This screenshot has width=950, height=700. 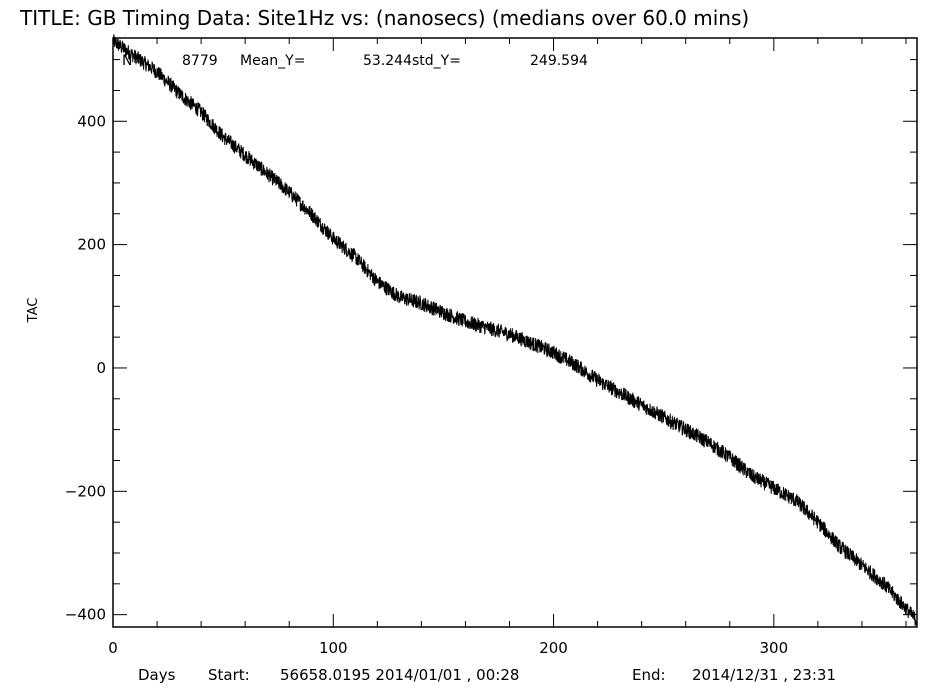 What do you see at coordinates (272, 61) in the screenshot?
I see `stats-mean-label: Mean_Y=` at bounding box center [272, 61].